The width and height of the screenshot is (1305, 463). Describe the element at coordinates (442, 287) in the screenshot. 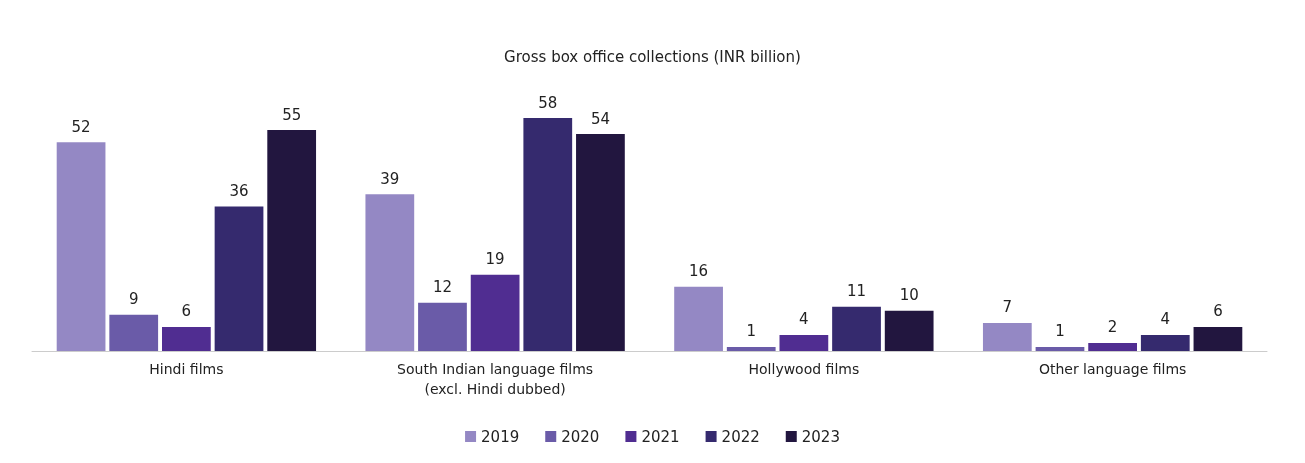

I see `data-label: 12` at that location.